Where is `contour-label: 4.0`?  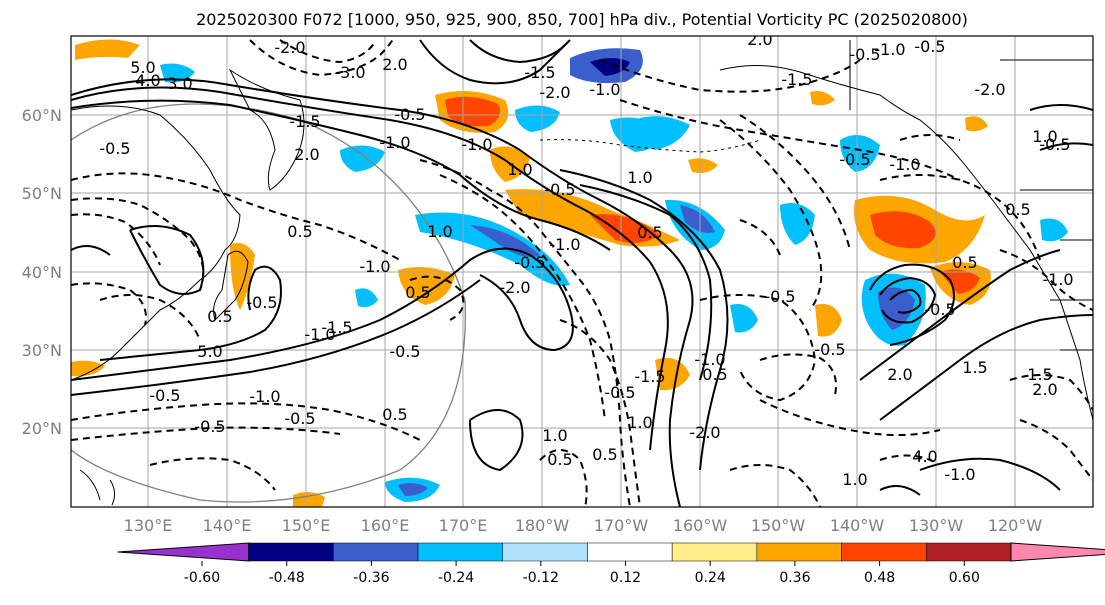
contour-label: 4.0 is located at coordinates (147, 80).